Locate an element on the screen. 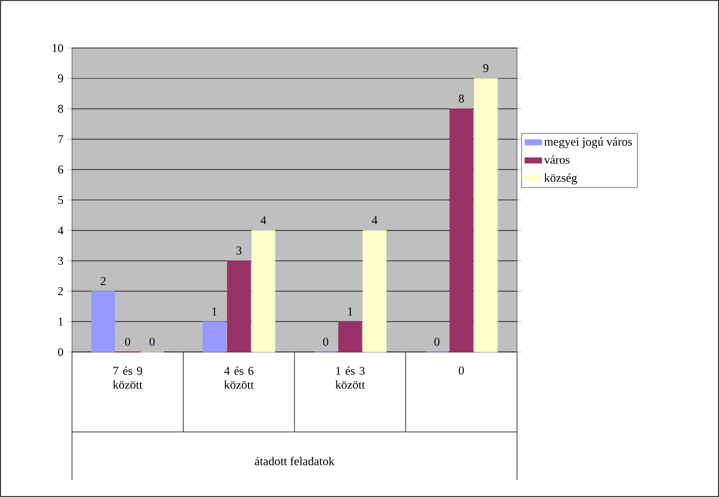 The width and height of the screenshot is (719, 497). x-tick-label: 1 és 3 között is located at coordinates (350, 377).